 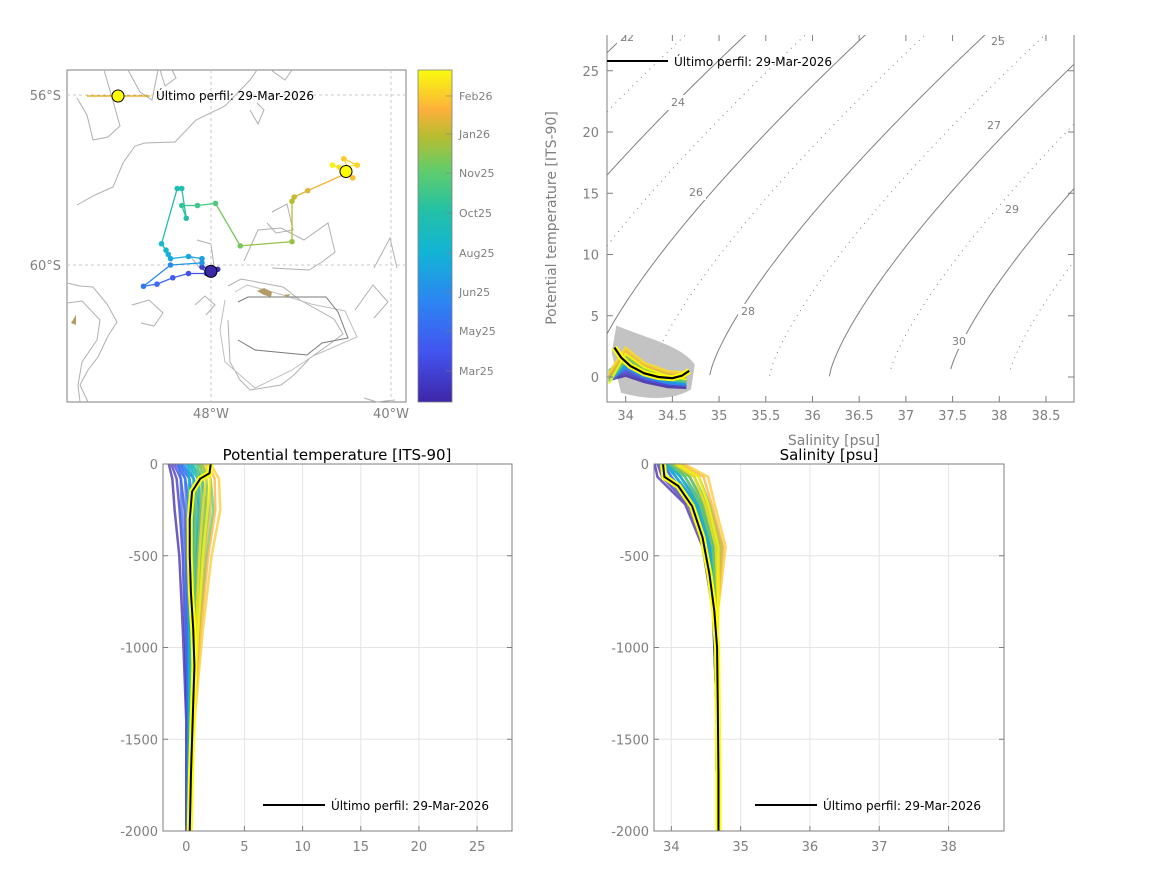 I want to click on float-track, so click(x=250, y=222).